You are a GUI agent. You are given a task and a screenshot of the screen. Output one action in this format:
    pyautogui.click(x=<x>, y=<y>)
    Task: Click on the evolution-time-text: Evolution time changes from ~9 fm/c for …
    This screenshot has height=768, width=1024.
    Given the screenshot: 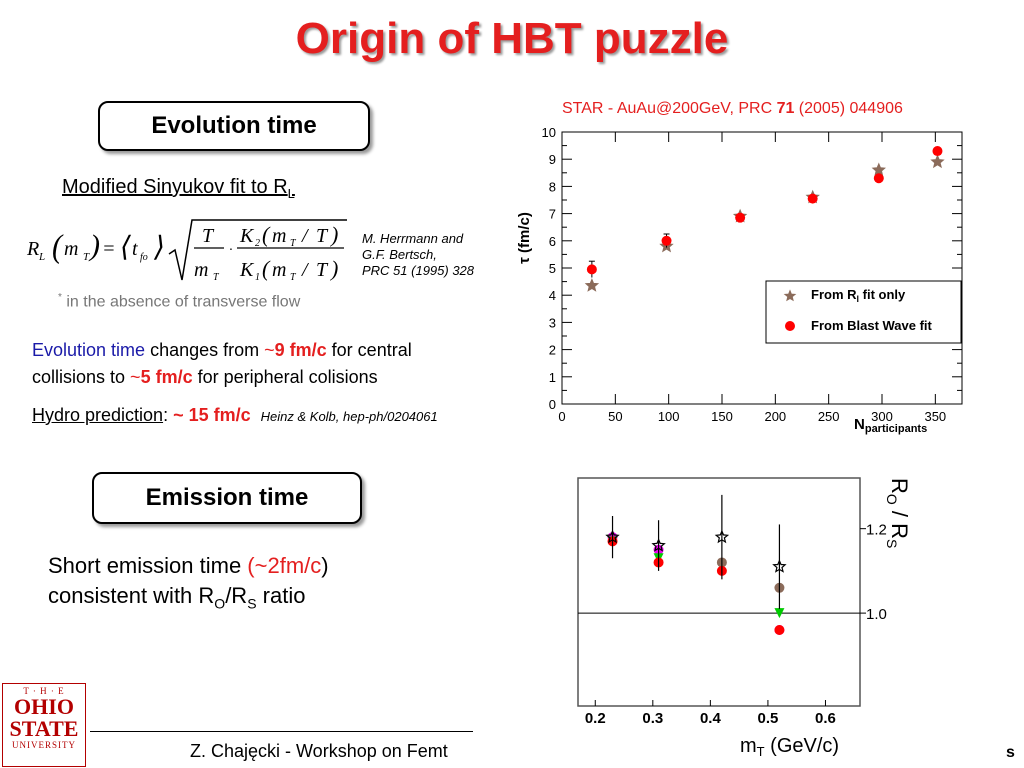 What is the action you would take?
    pyautogui.click(x=222, y=363)
    